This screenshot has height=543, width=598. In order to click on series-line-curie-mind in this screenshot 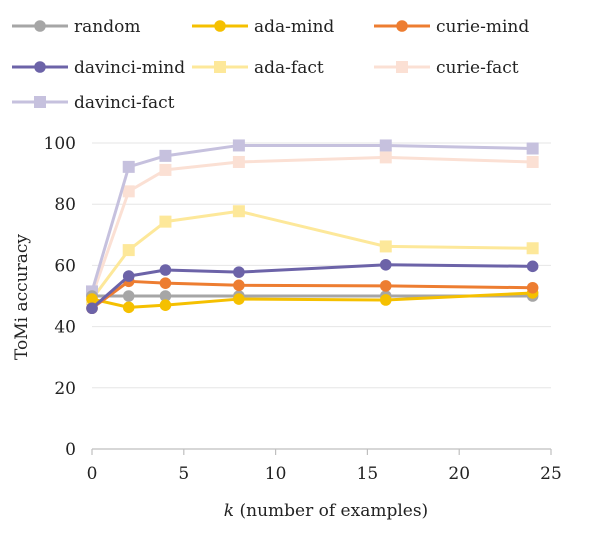, I will do `click(312, 294)`.